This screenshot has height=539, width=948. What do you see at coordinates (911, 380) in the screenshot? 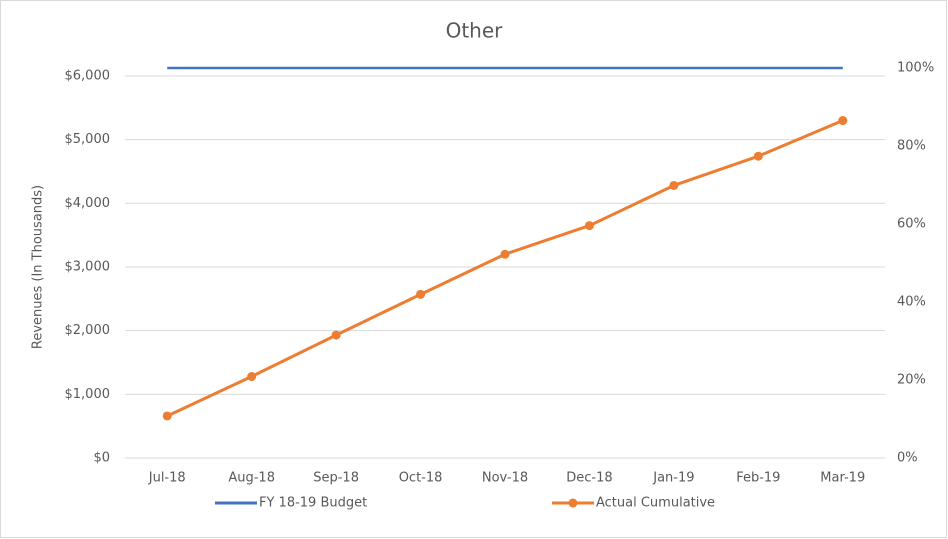
I see `y2-tick-label: 20%` at bounding box center [911, 380].